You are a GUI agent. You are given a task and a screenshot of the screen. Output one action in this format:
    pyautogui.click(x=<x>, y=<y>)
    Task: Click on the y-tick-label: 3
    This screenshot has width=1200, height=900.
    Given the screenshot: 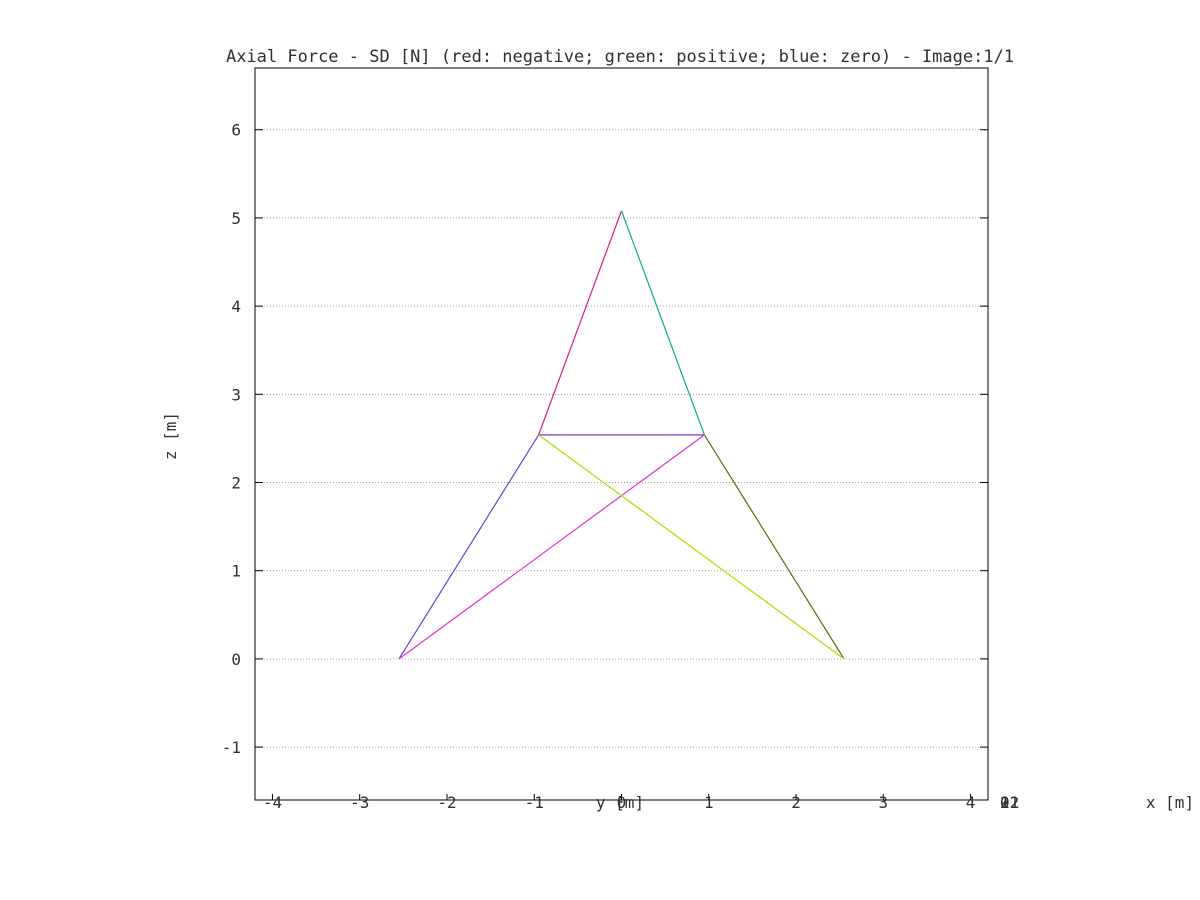 What is the action you would take?
    pyautogui.click(x=236, y=394)
    